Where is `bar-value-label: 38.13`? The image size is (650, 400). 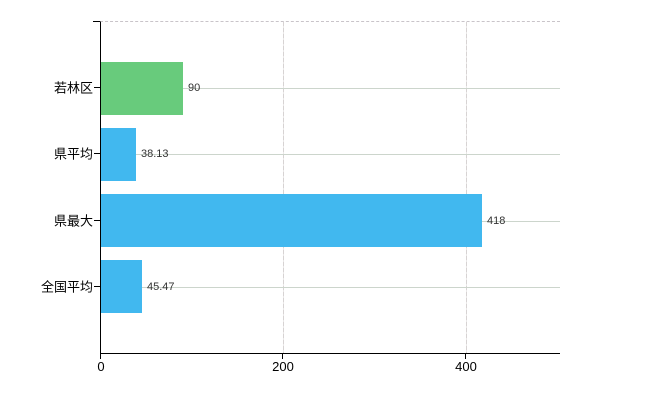
bar-value-label: 38.13 is located at coordinates (155, 154).